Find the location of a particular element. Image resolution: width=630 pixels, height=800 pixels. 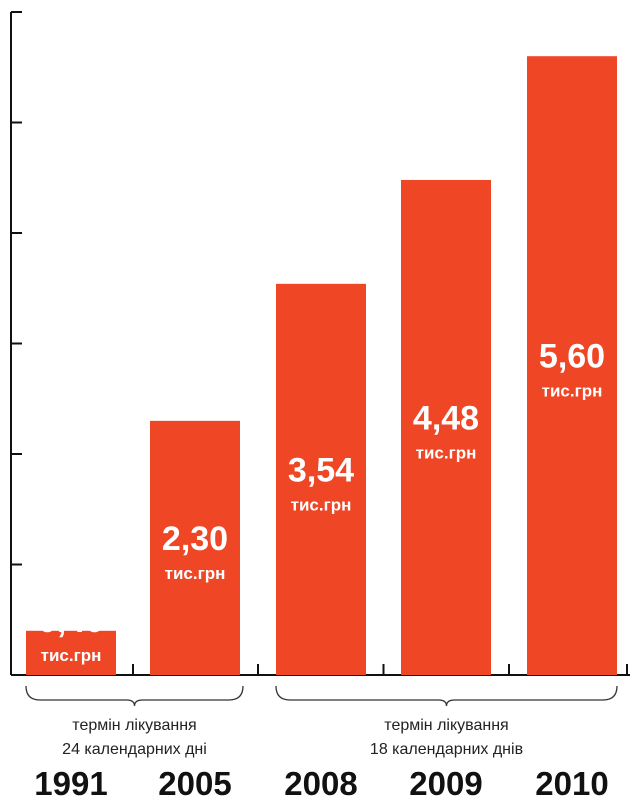

x-tick-label: 2009 is located at coordinates (445, 782).